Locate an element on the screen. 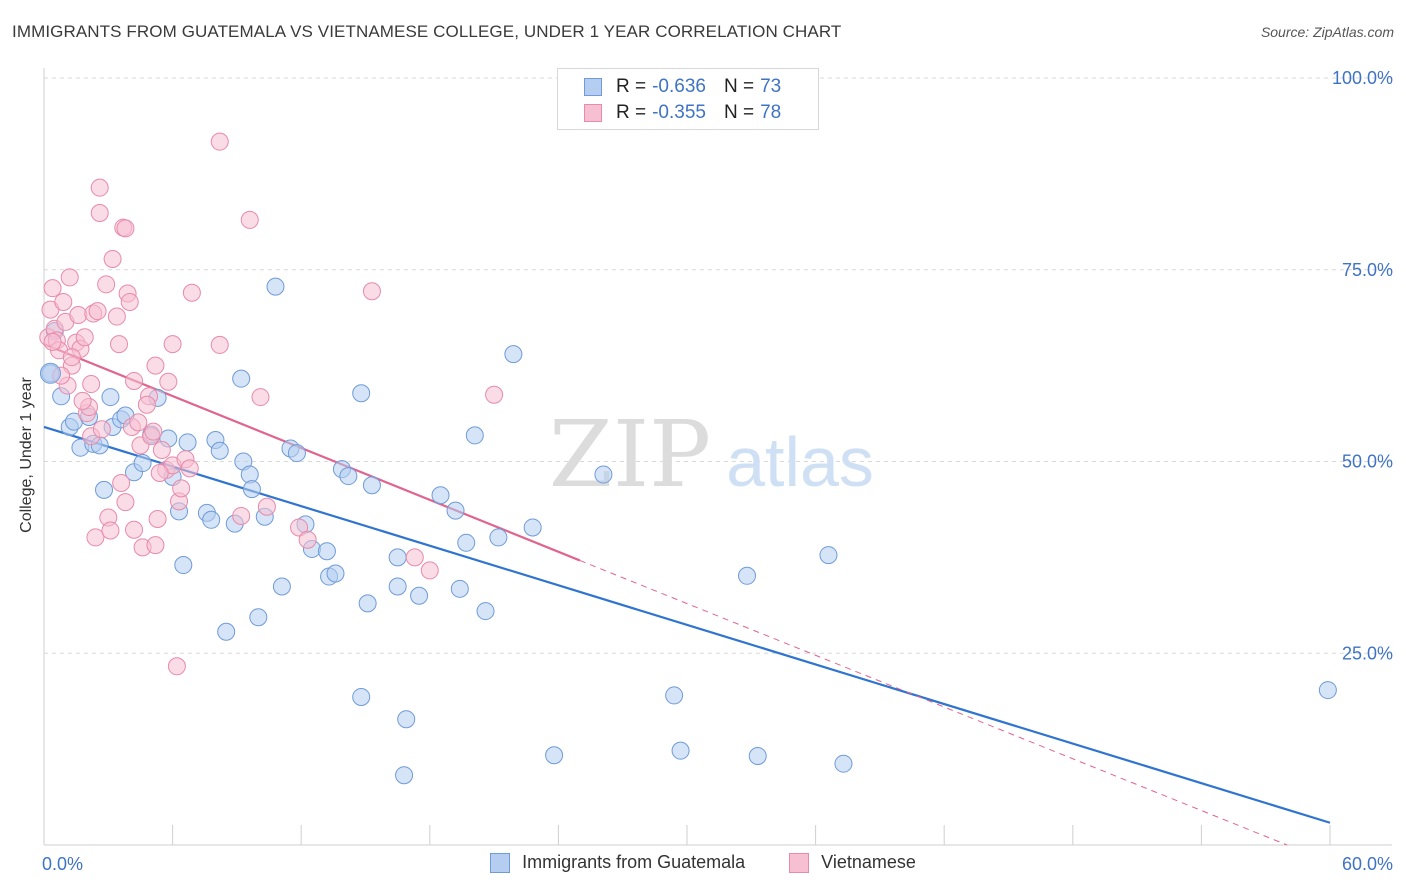  y-tick-label: 50.0% is located at coordinates (1367, 462).